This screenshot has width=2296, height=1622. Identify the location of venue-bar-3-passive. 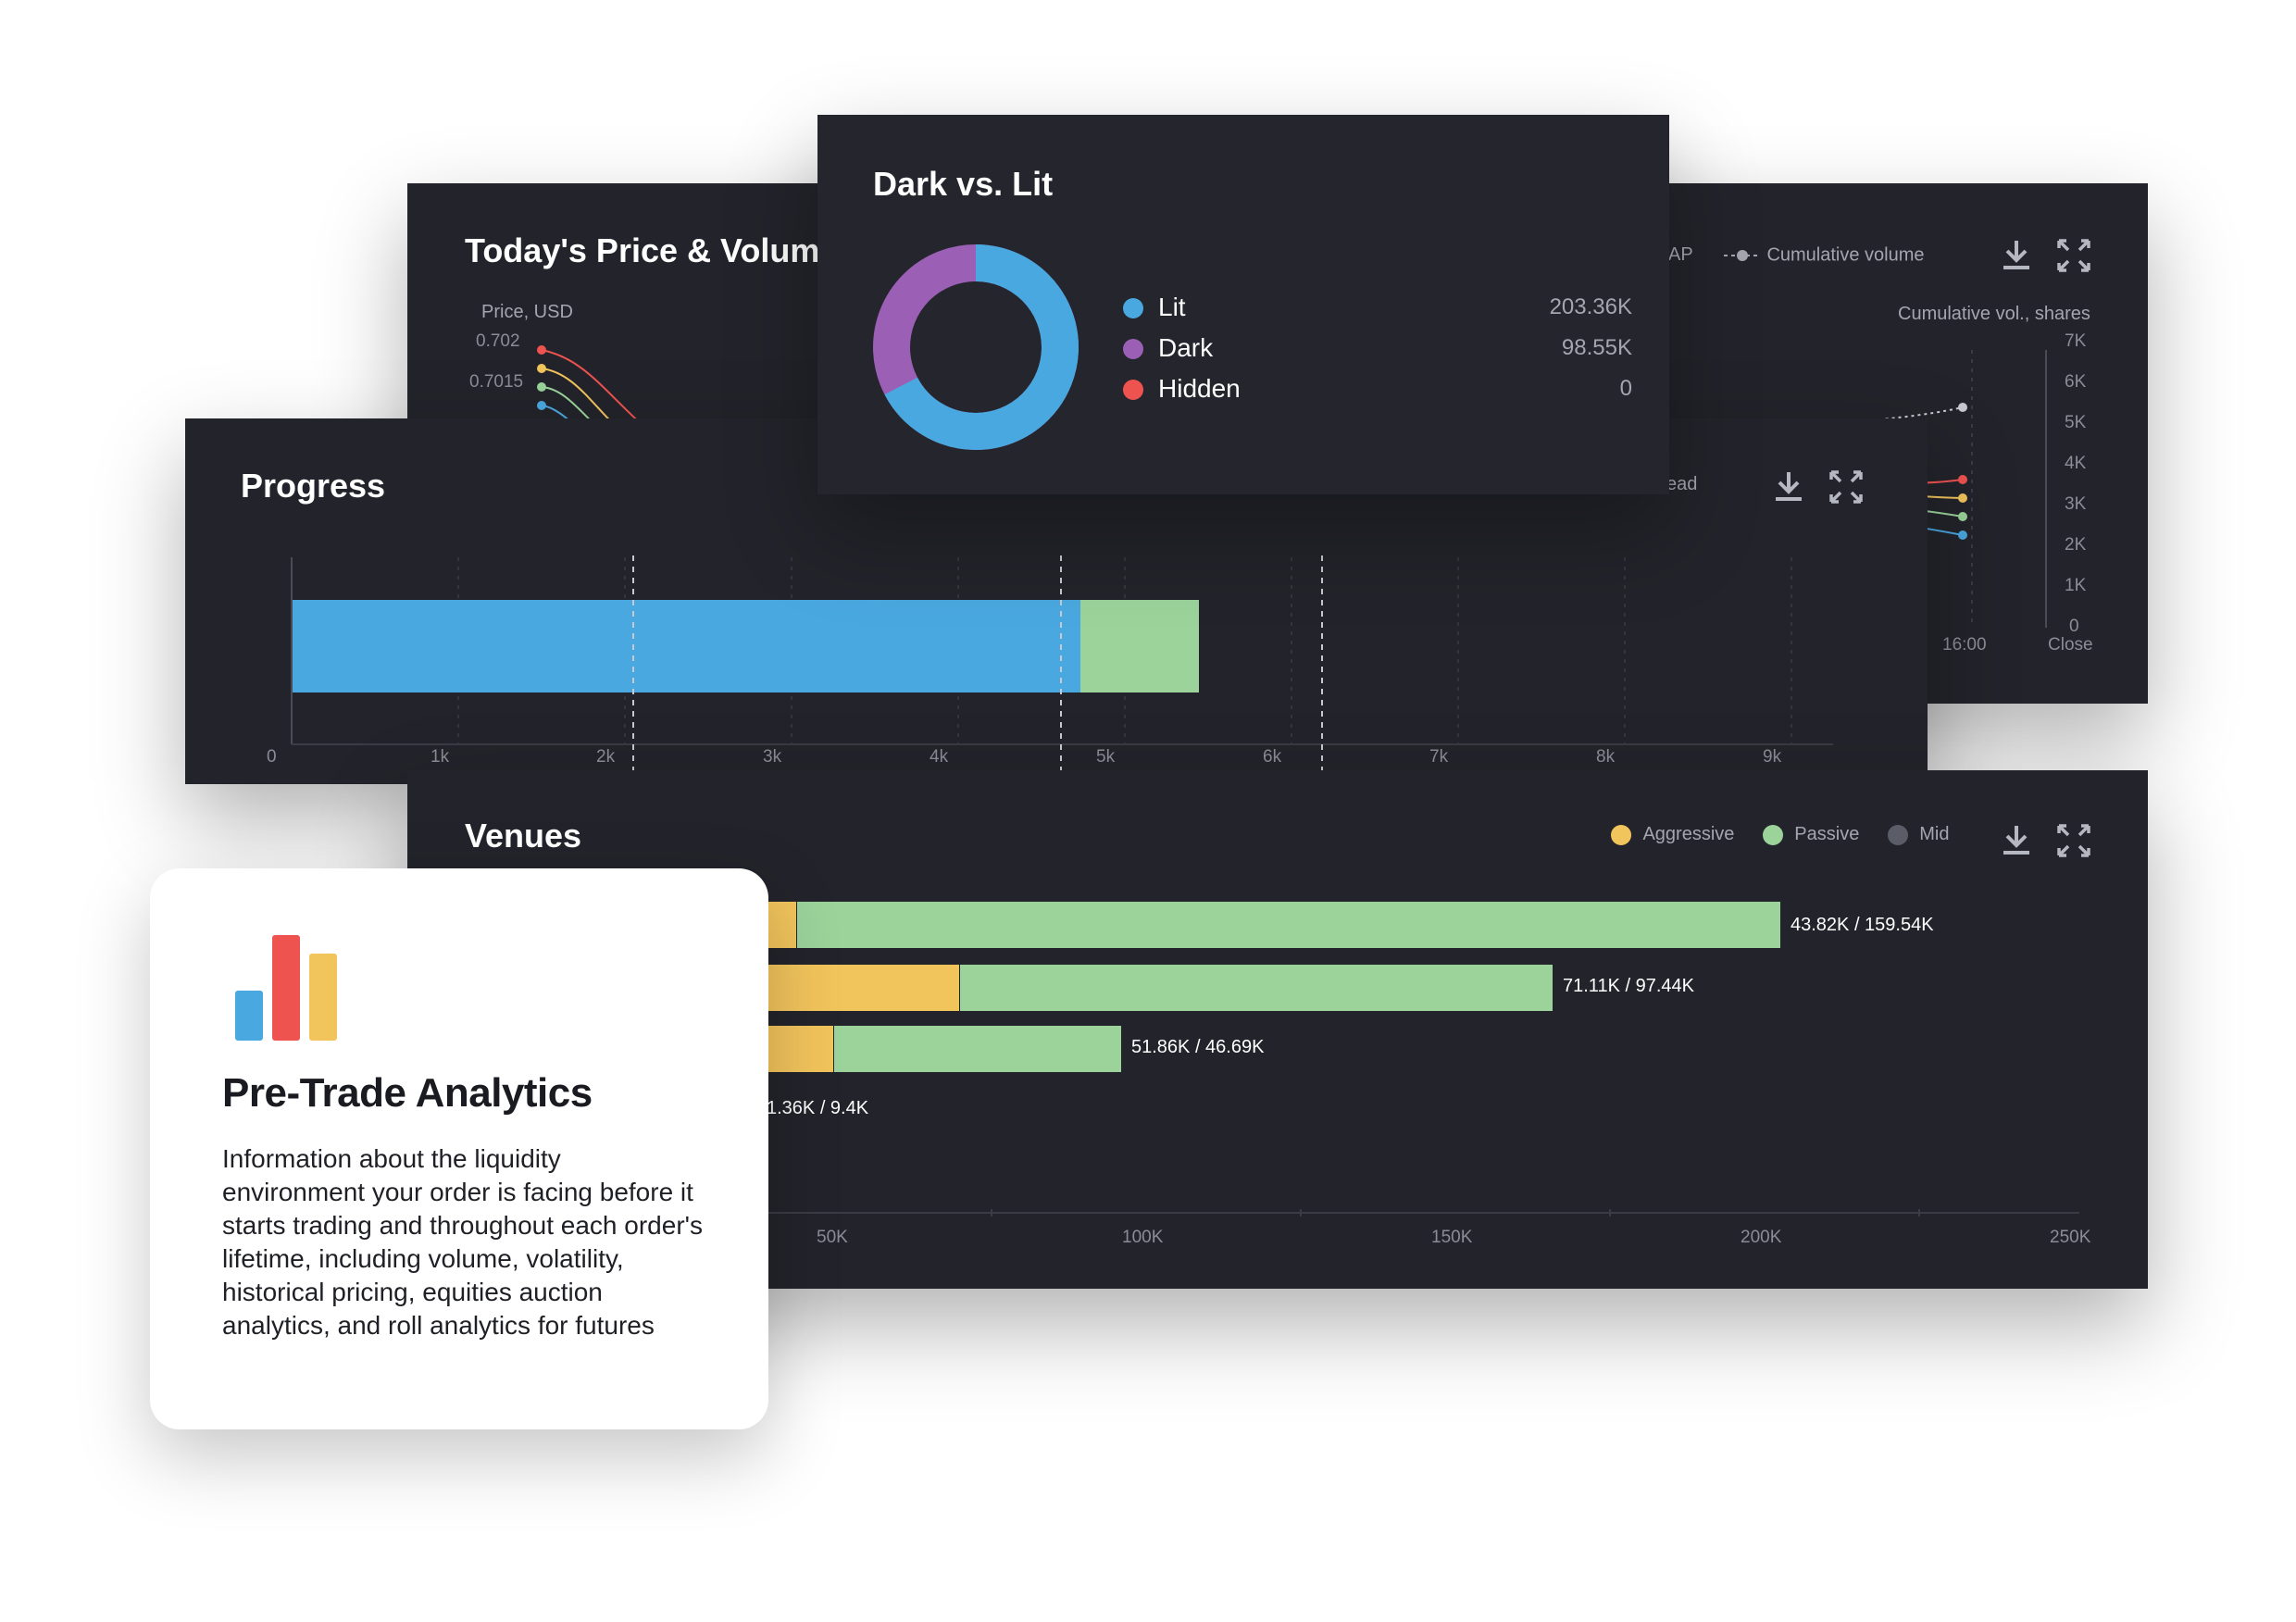
(977, 1049).